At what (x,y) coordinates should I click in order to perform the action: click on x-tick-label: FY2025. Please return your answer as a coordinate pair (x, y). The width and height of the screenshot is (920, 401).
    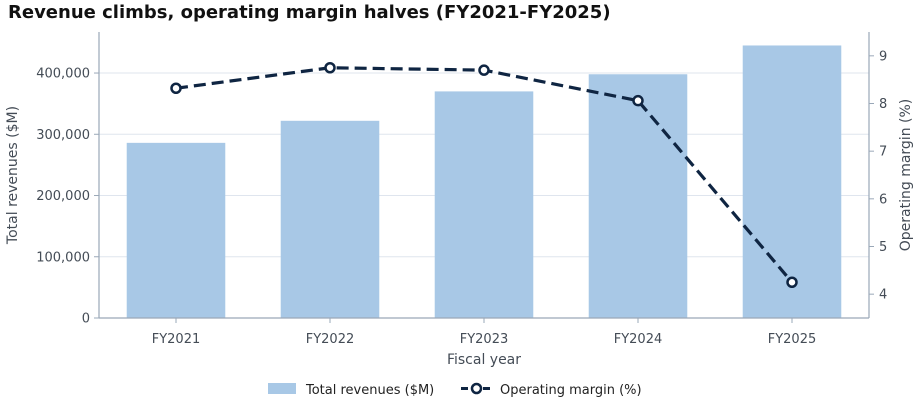
    Looking at the image, I should click on (792, 339).